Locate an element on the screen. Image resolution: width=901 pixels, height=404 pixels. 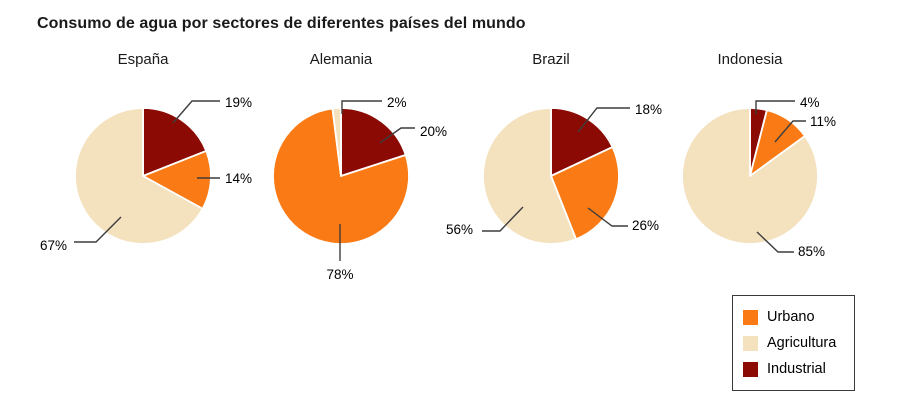
pct-label-indonesia-industrial: 4% is located at coordinates (810, 102).